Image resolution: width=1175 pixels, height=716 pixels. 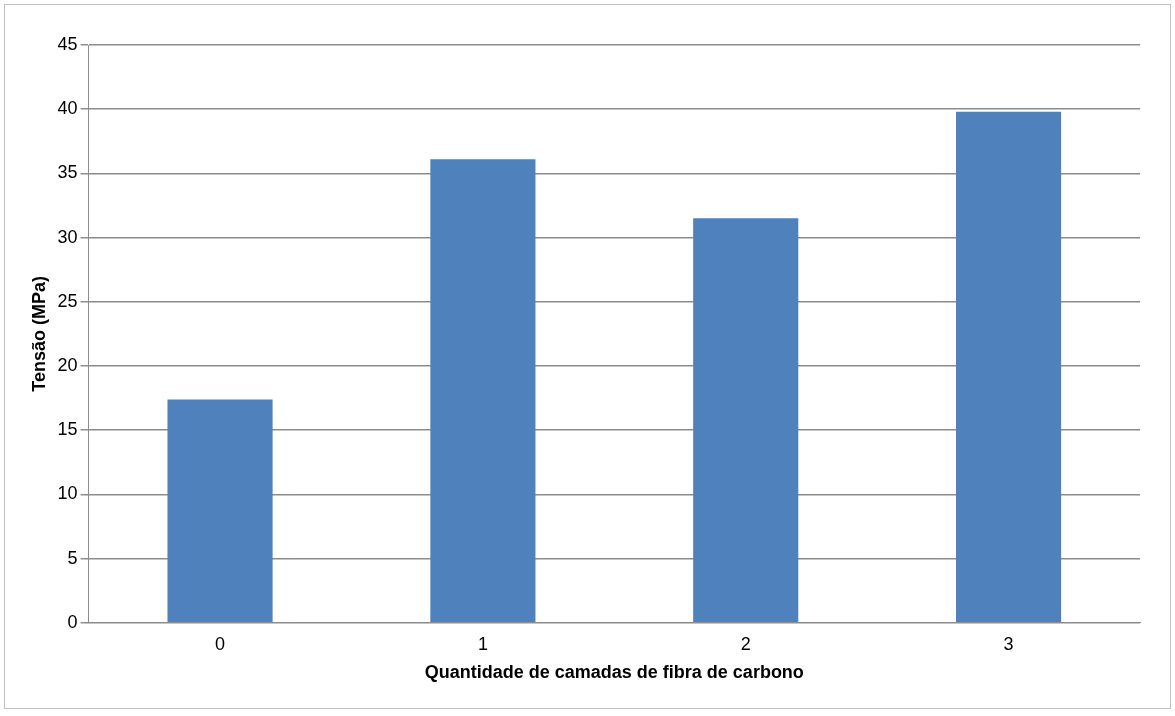 I want to click on x-axis-title: Quantidade de camadas de fibra de carbono, so click(x=614, y=672).